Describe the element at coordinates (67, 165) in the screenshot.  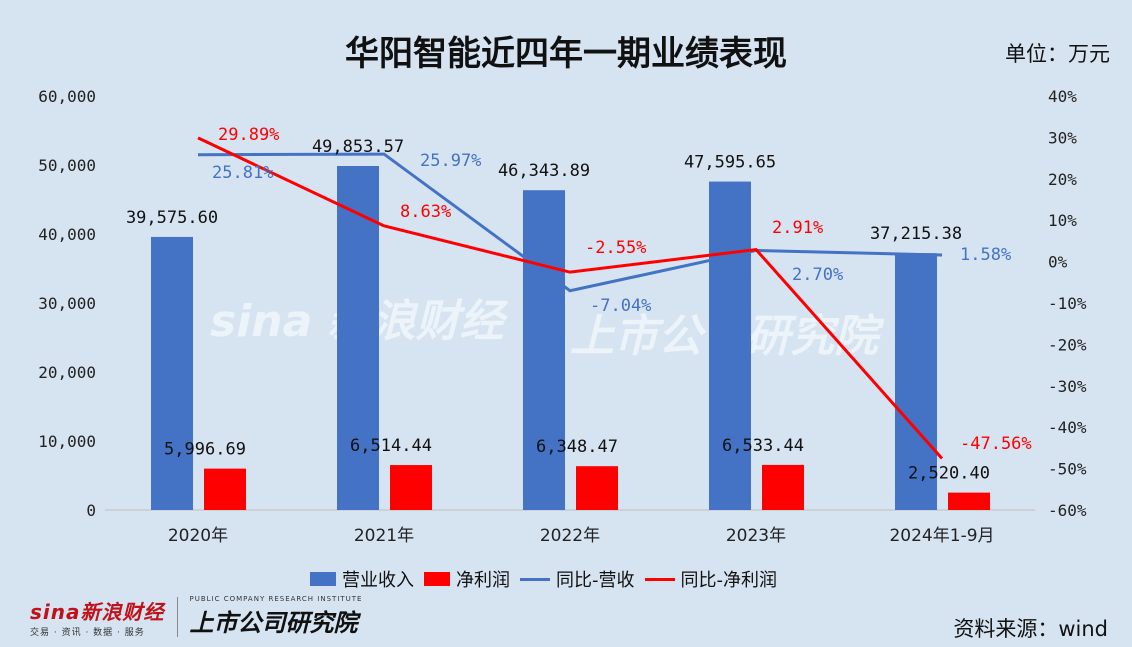
I see `left-axis-tick-label: 50,000` at that location.